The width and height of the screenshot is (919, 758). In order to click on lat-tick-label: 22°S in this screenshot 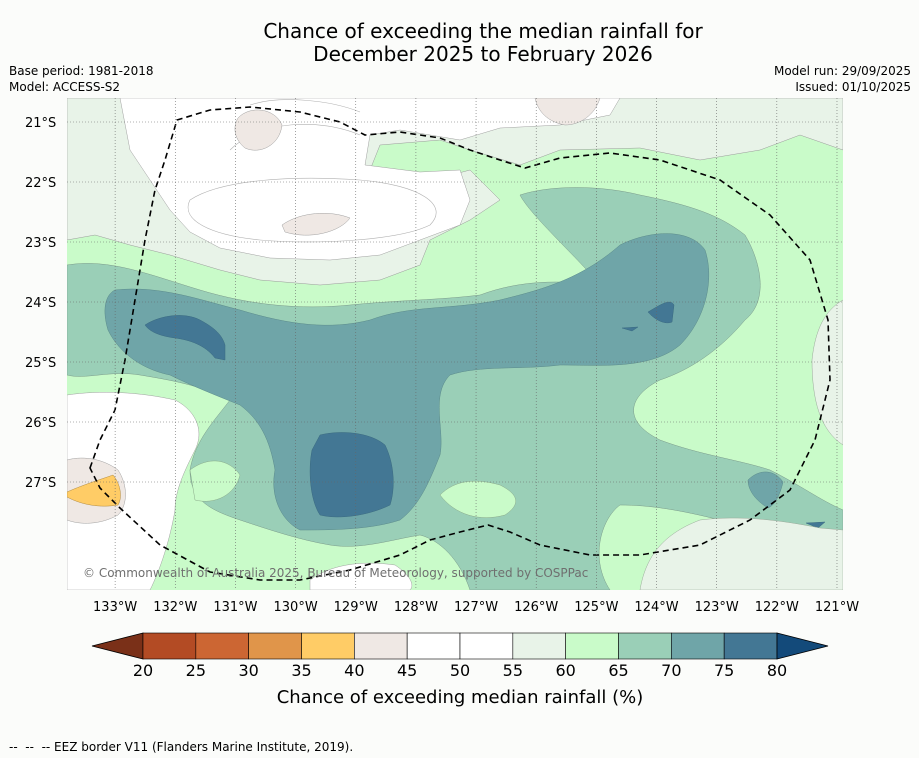, I will do `click(40, 183)`.